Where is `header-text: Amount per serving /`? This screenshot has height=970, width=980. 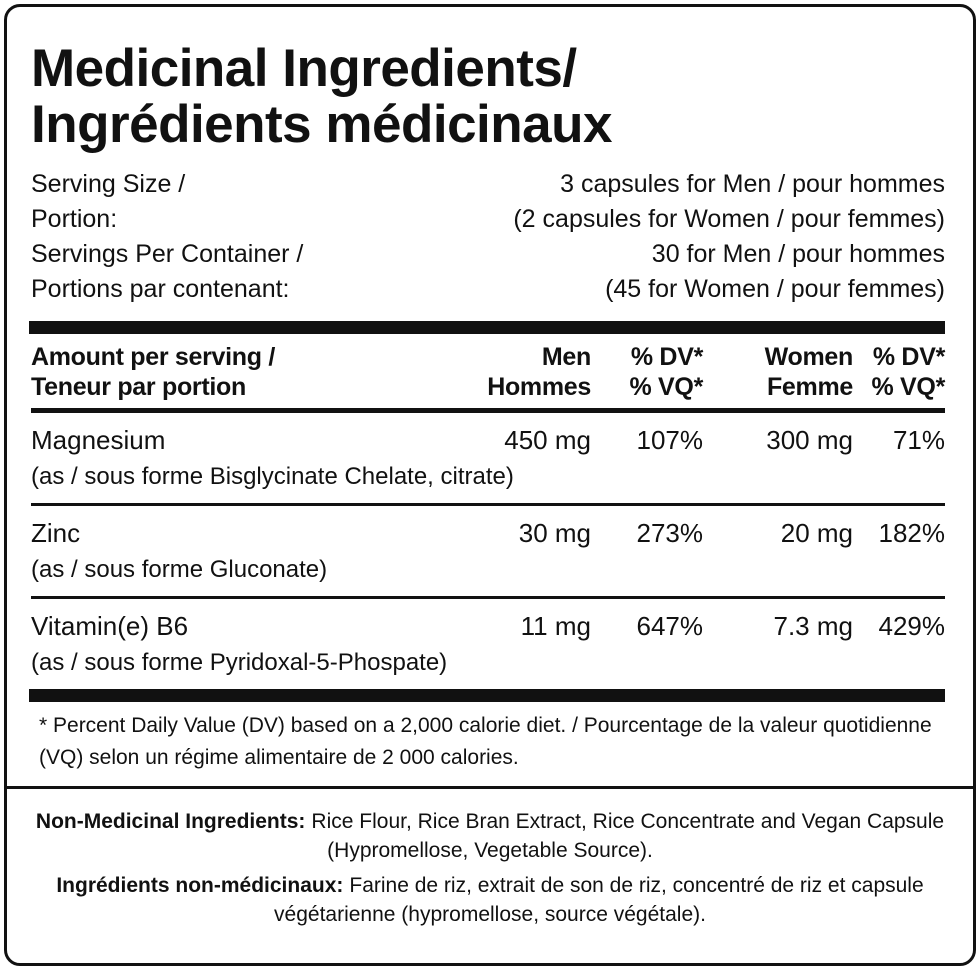 header-text: Amount per serving / is located at coordinates (153, 357).